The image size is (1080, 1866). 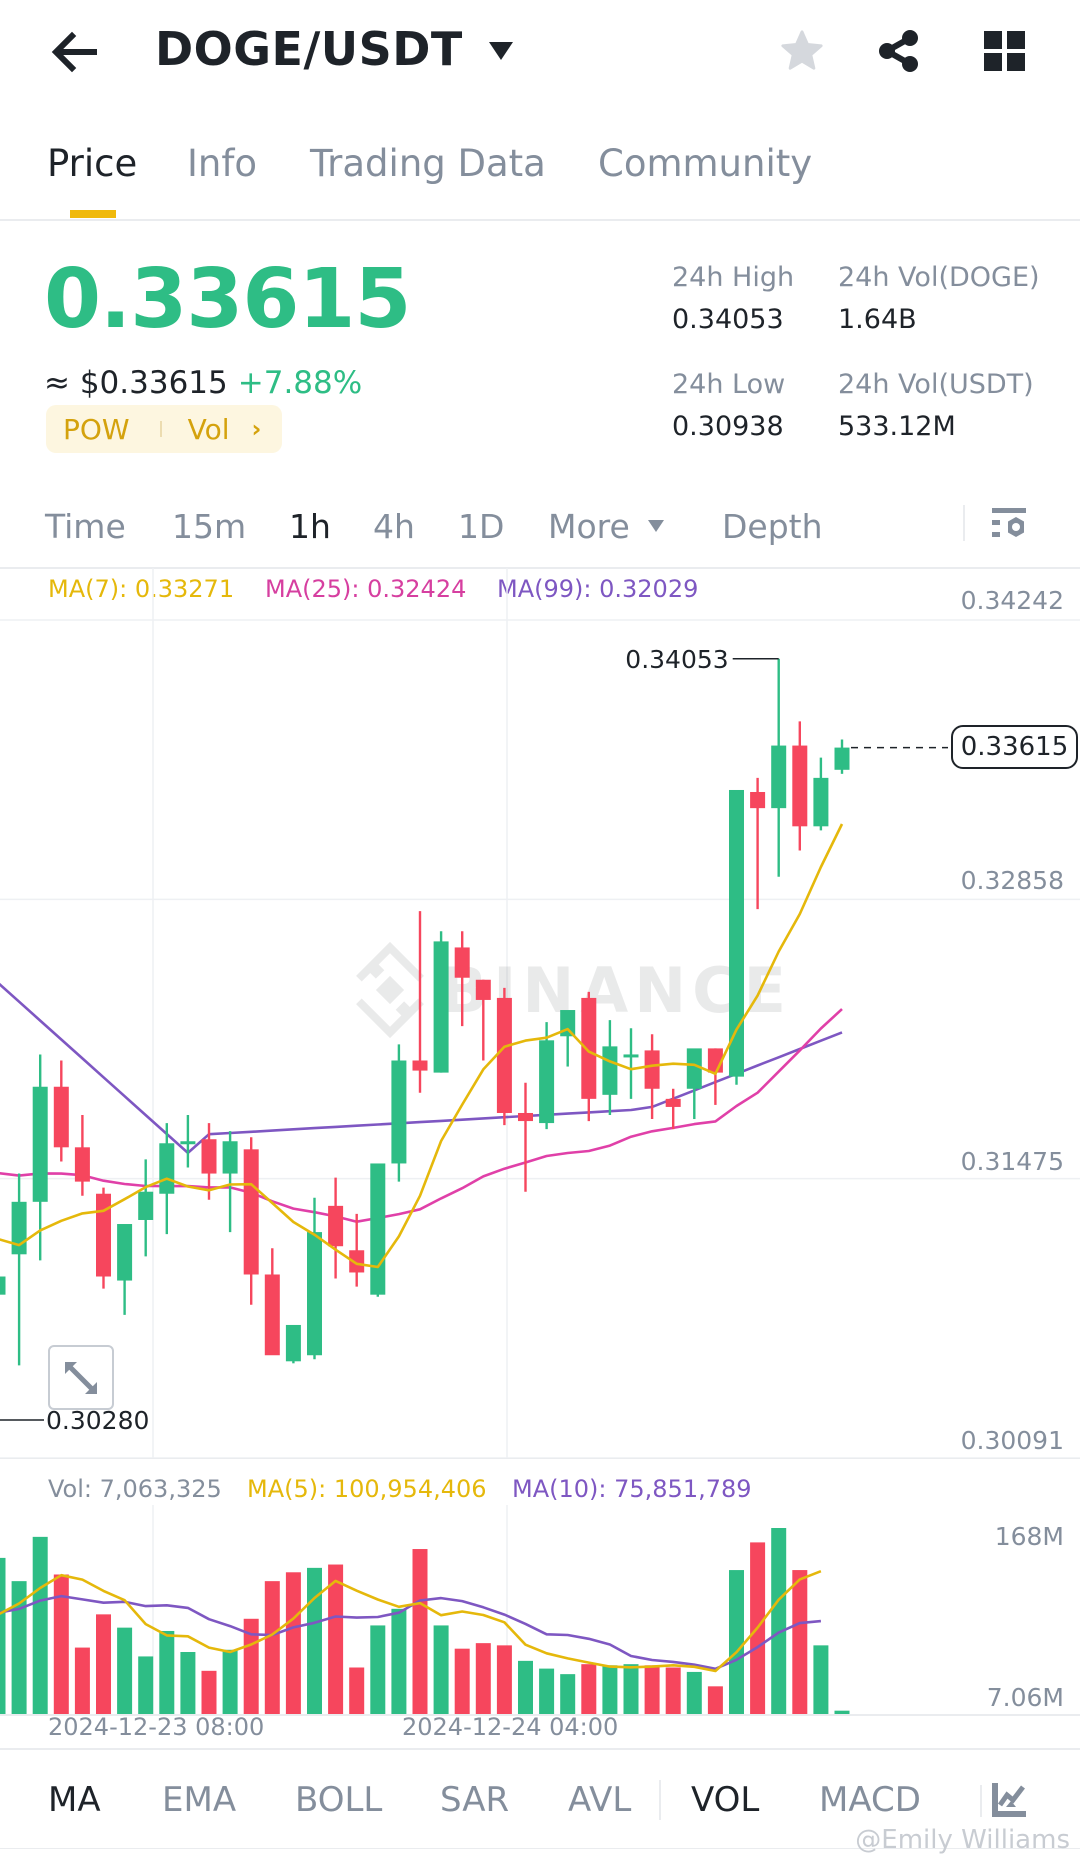 I want to click on vol-ma5-legend: MA(5): 100,954,406, so click(x=367, y=1489).